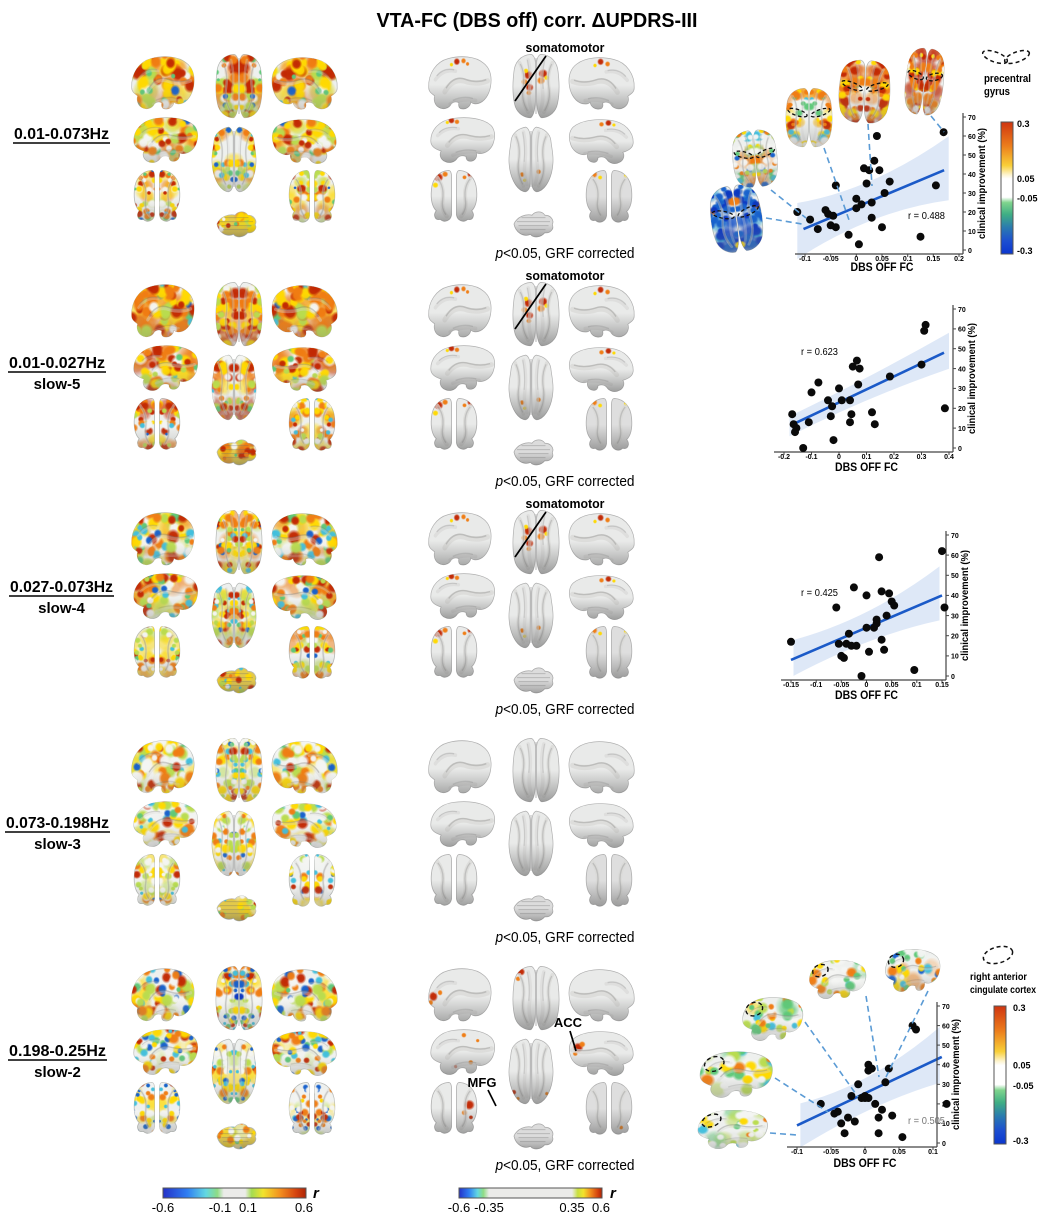 The height and width of the screenshot is (1223, 1050). I want to click on svg-text: precentral, so click(1007, 79).